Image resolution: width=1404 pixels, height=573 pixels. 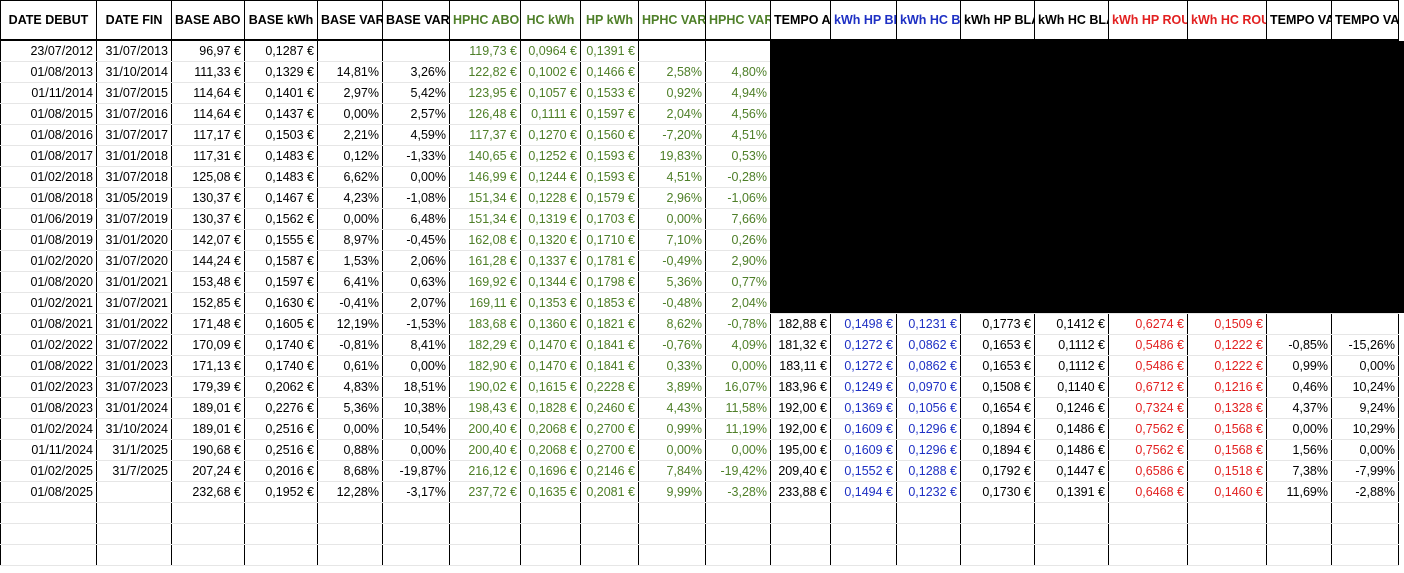 What do you see at coordinates (350, 282) in the screenshot?
I see `cell-base-var-abo: 6,41%` at bounding box center [350, 282].